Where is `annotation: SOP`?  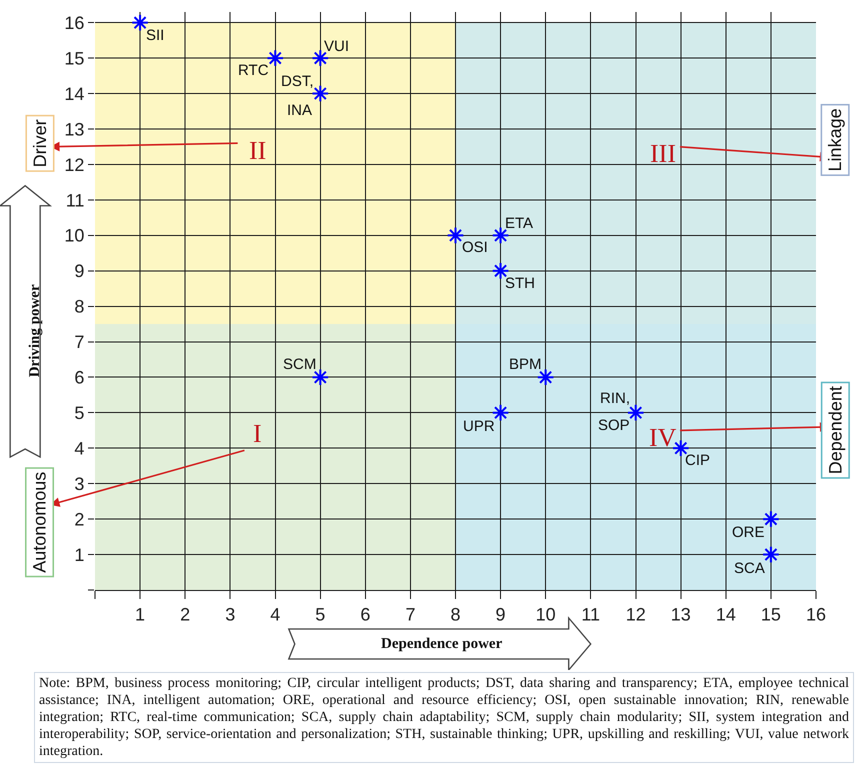
annotation: SOP is located at coordinates (614, 425).